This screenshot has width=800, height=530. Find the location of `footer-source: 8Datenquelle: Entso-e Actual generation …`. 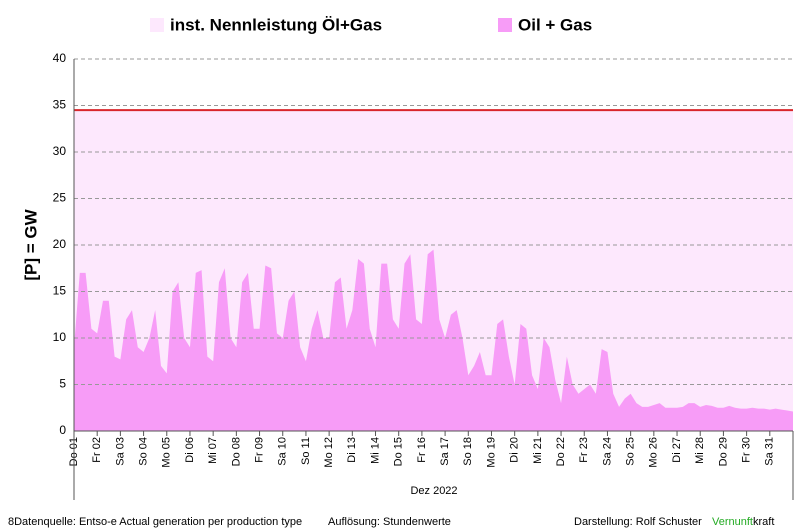

footer-source: 8Datenquelle: Entso-e Actual generation … is located at coordinates (155, 522).